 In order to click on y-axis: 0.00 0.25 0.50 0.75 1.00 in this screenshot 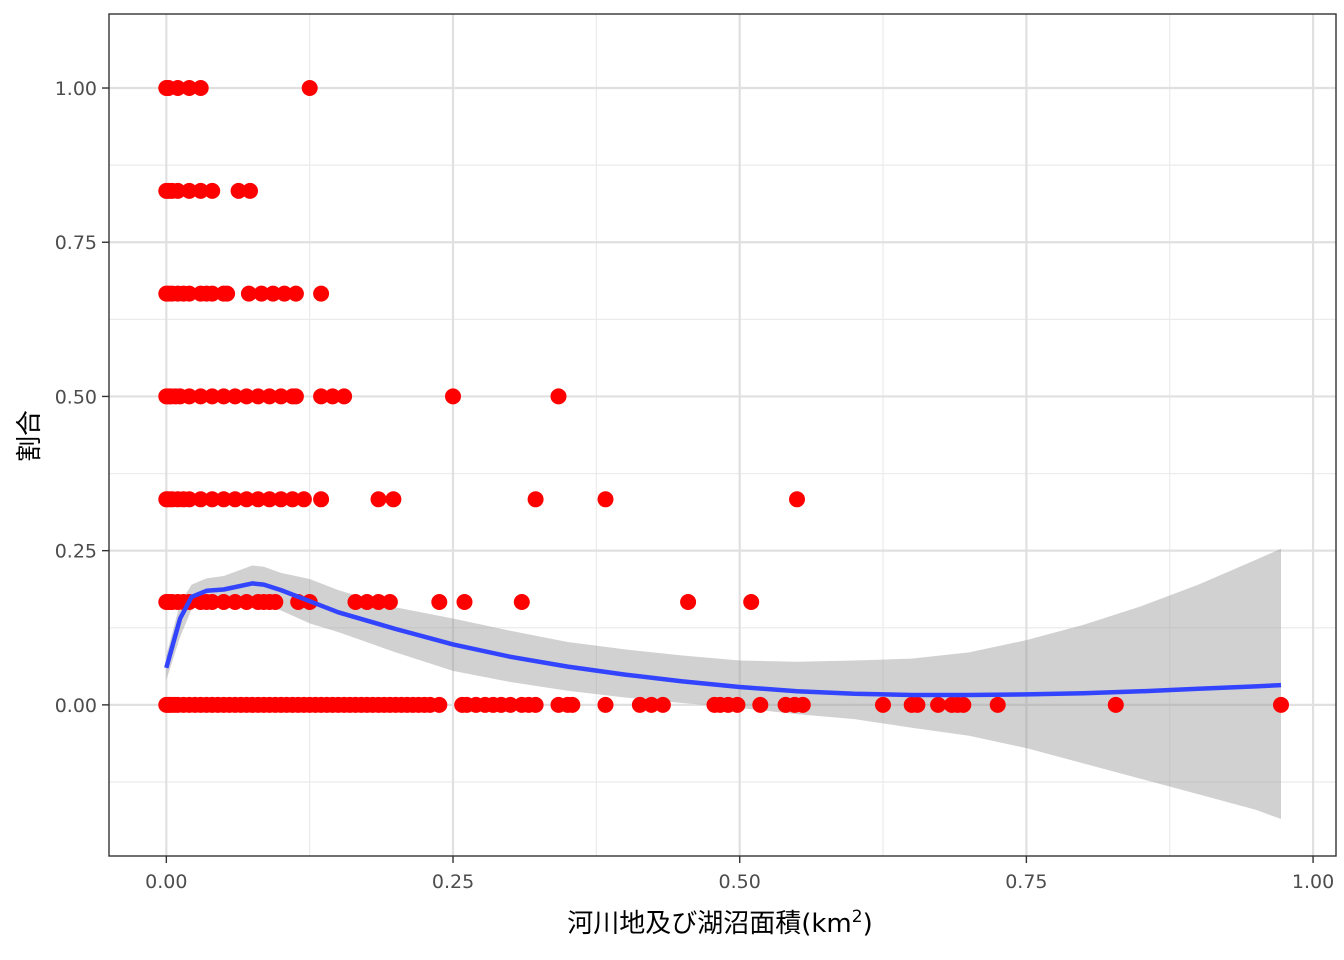, I will do `click(82, 397)`.